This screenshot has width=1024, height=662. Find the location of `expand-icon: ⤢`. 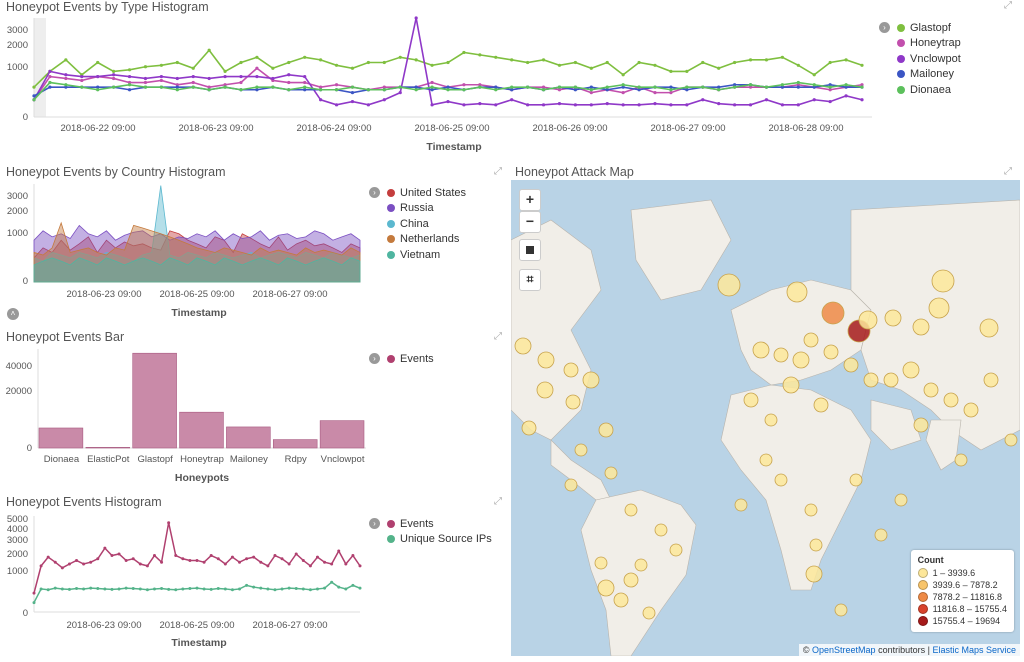

expand-icon: ⤢ is located at coordinates (498, 171).